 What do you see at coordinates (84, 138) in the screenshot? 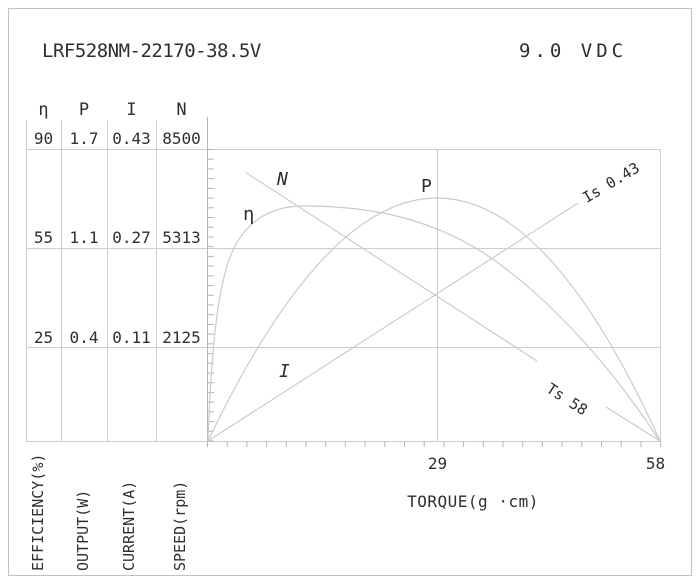
I see `table-cell: 1.7` at bounding box center [84, 138].